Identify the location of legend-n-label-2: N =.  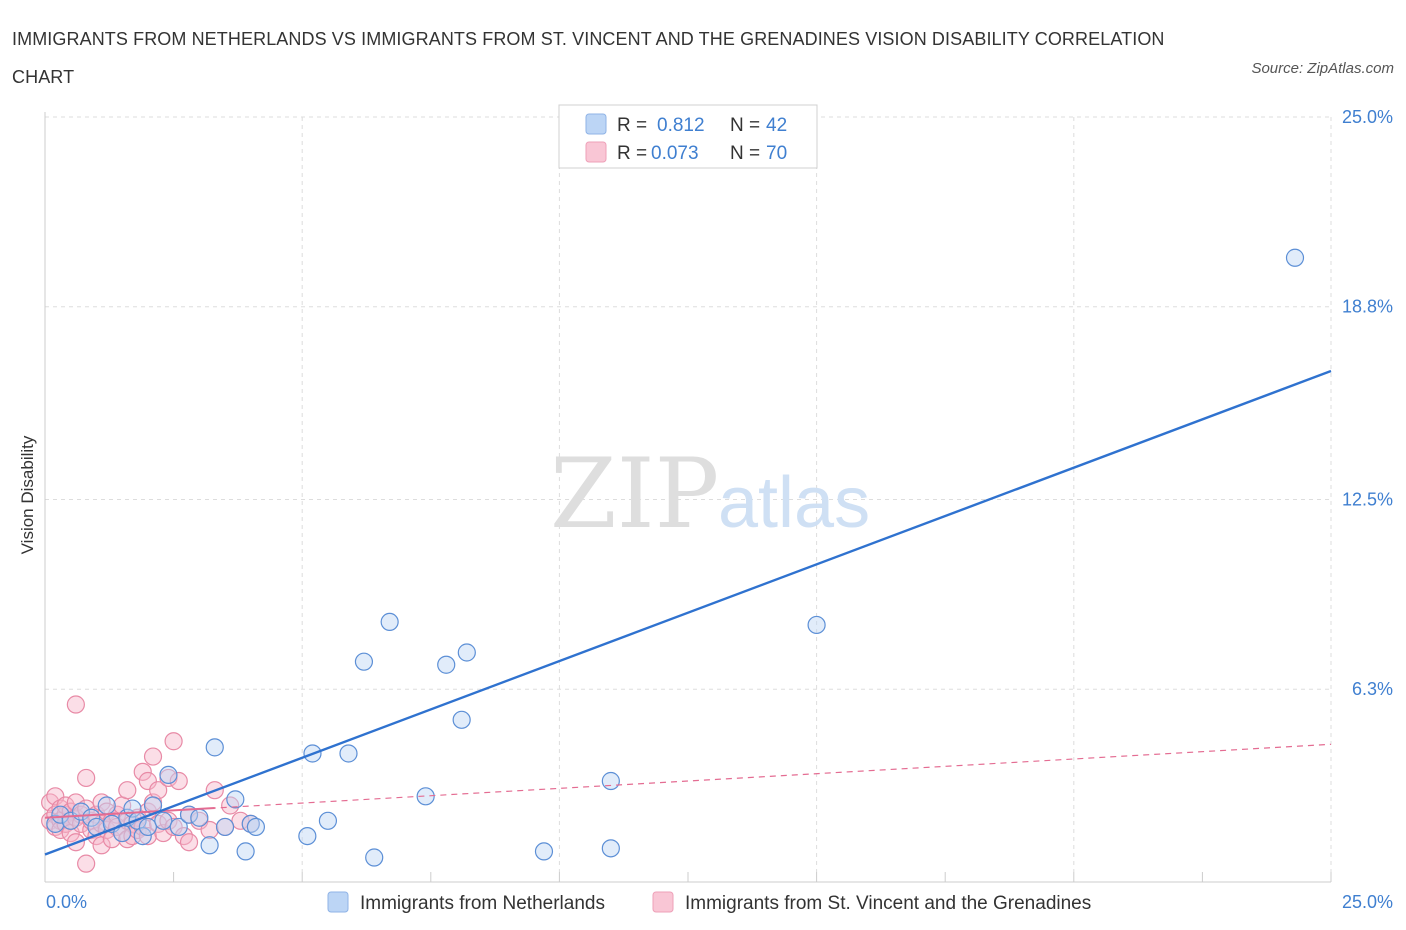
(745, 153).